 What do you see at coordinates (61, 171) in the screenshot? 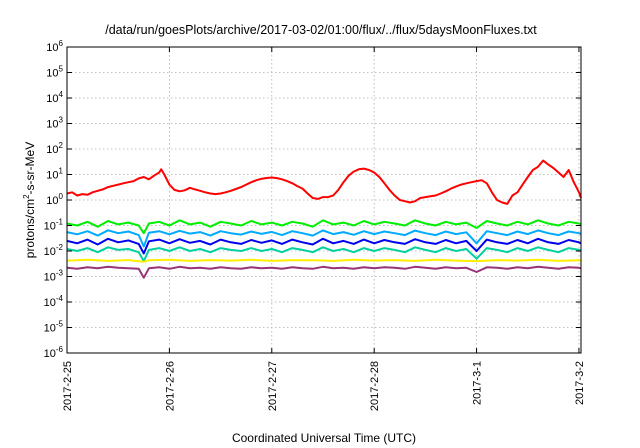
I see `y-tick-exponent: 1` at bounding box center [61, 171].